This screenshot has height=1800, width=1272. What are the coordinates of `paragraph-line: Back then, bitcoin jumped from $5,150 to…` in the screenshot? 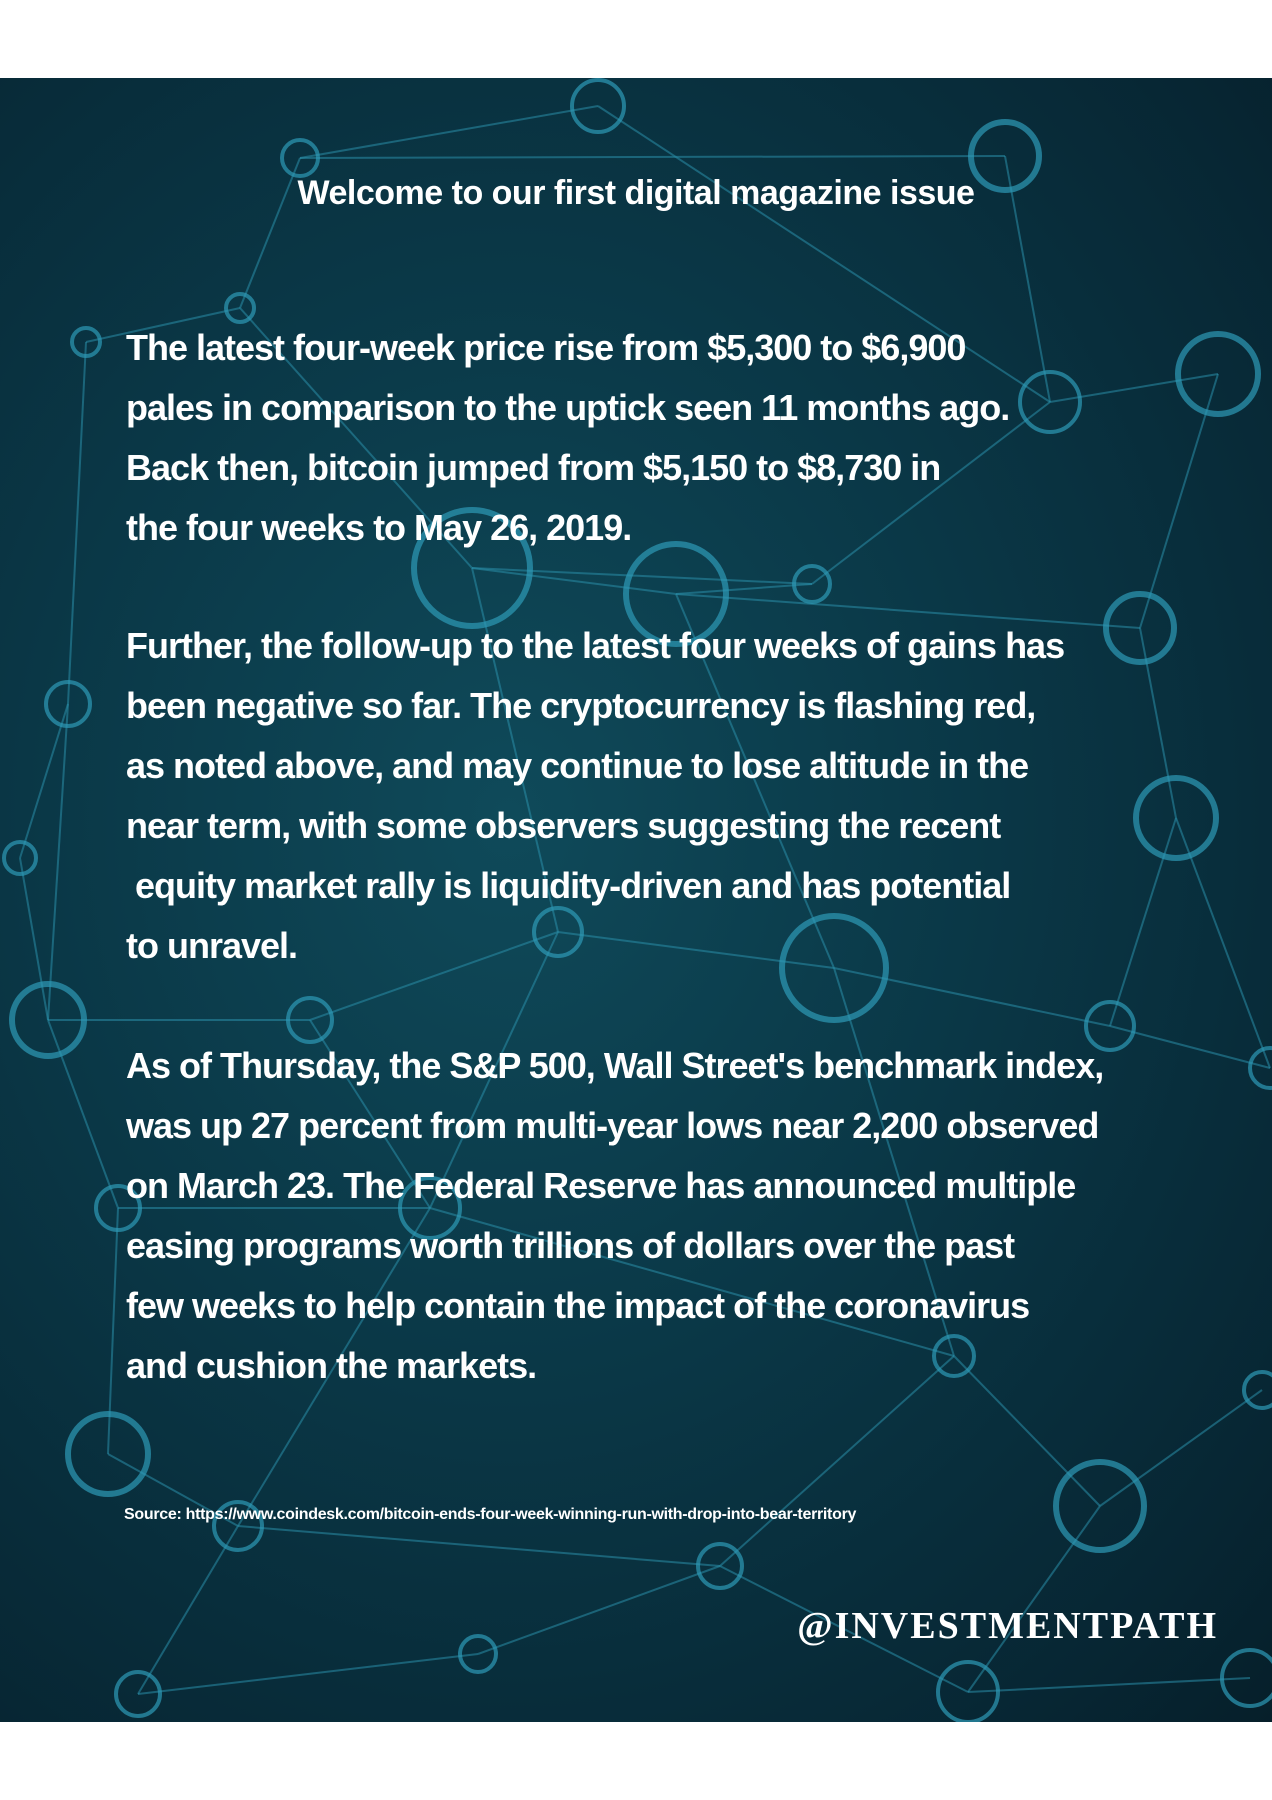 It's located at (533, 467).